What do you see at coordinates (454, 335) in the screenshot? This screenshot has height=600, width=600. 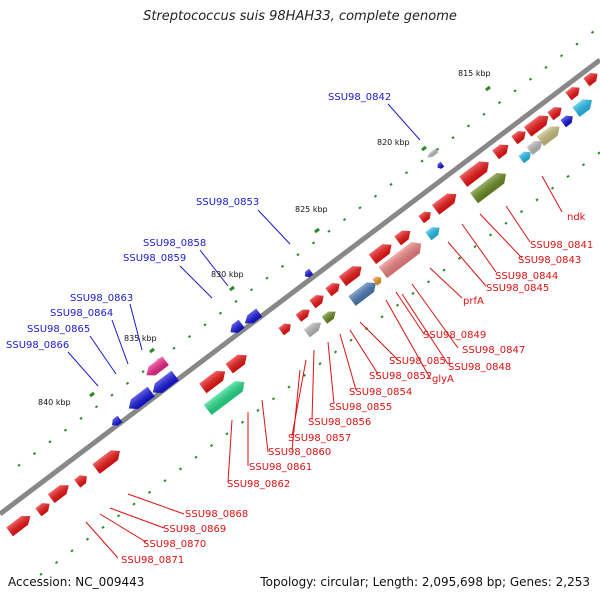 I see `gene-label: SSU98_0849` at bounding box center [454, 335].